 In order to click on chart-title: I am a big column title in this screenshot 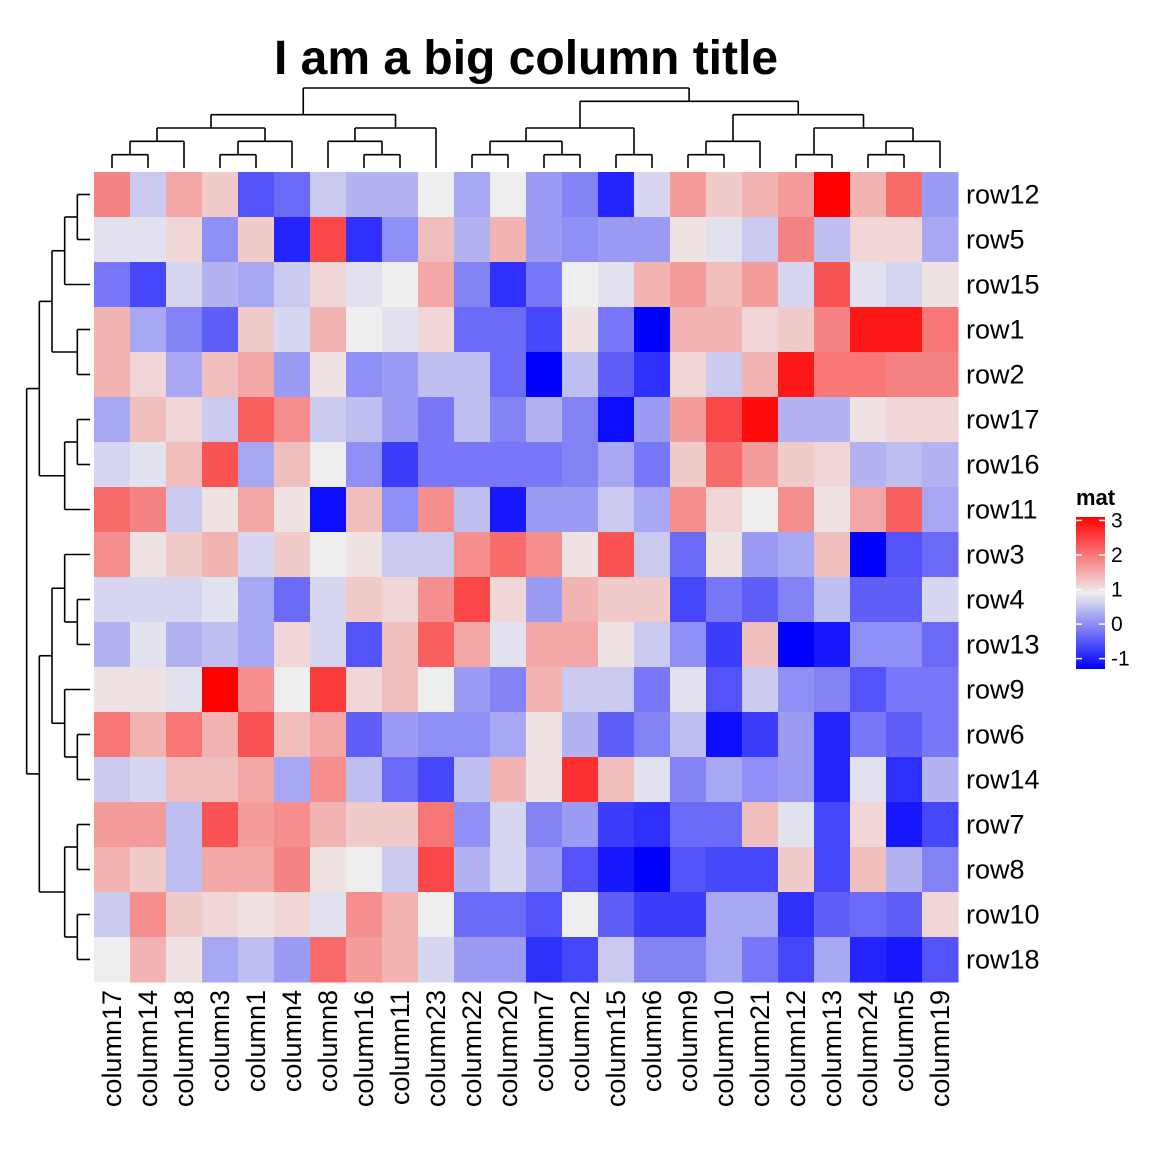, I will do `click(526, 58)`.